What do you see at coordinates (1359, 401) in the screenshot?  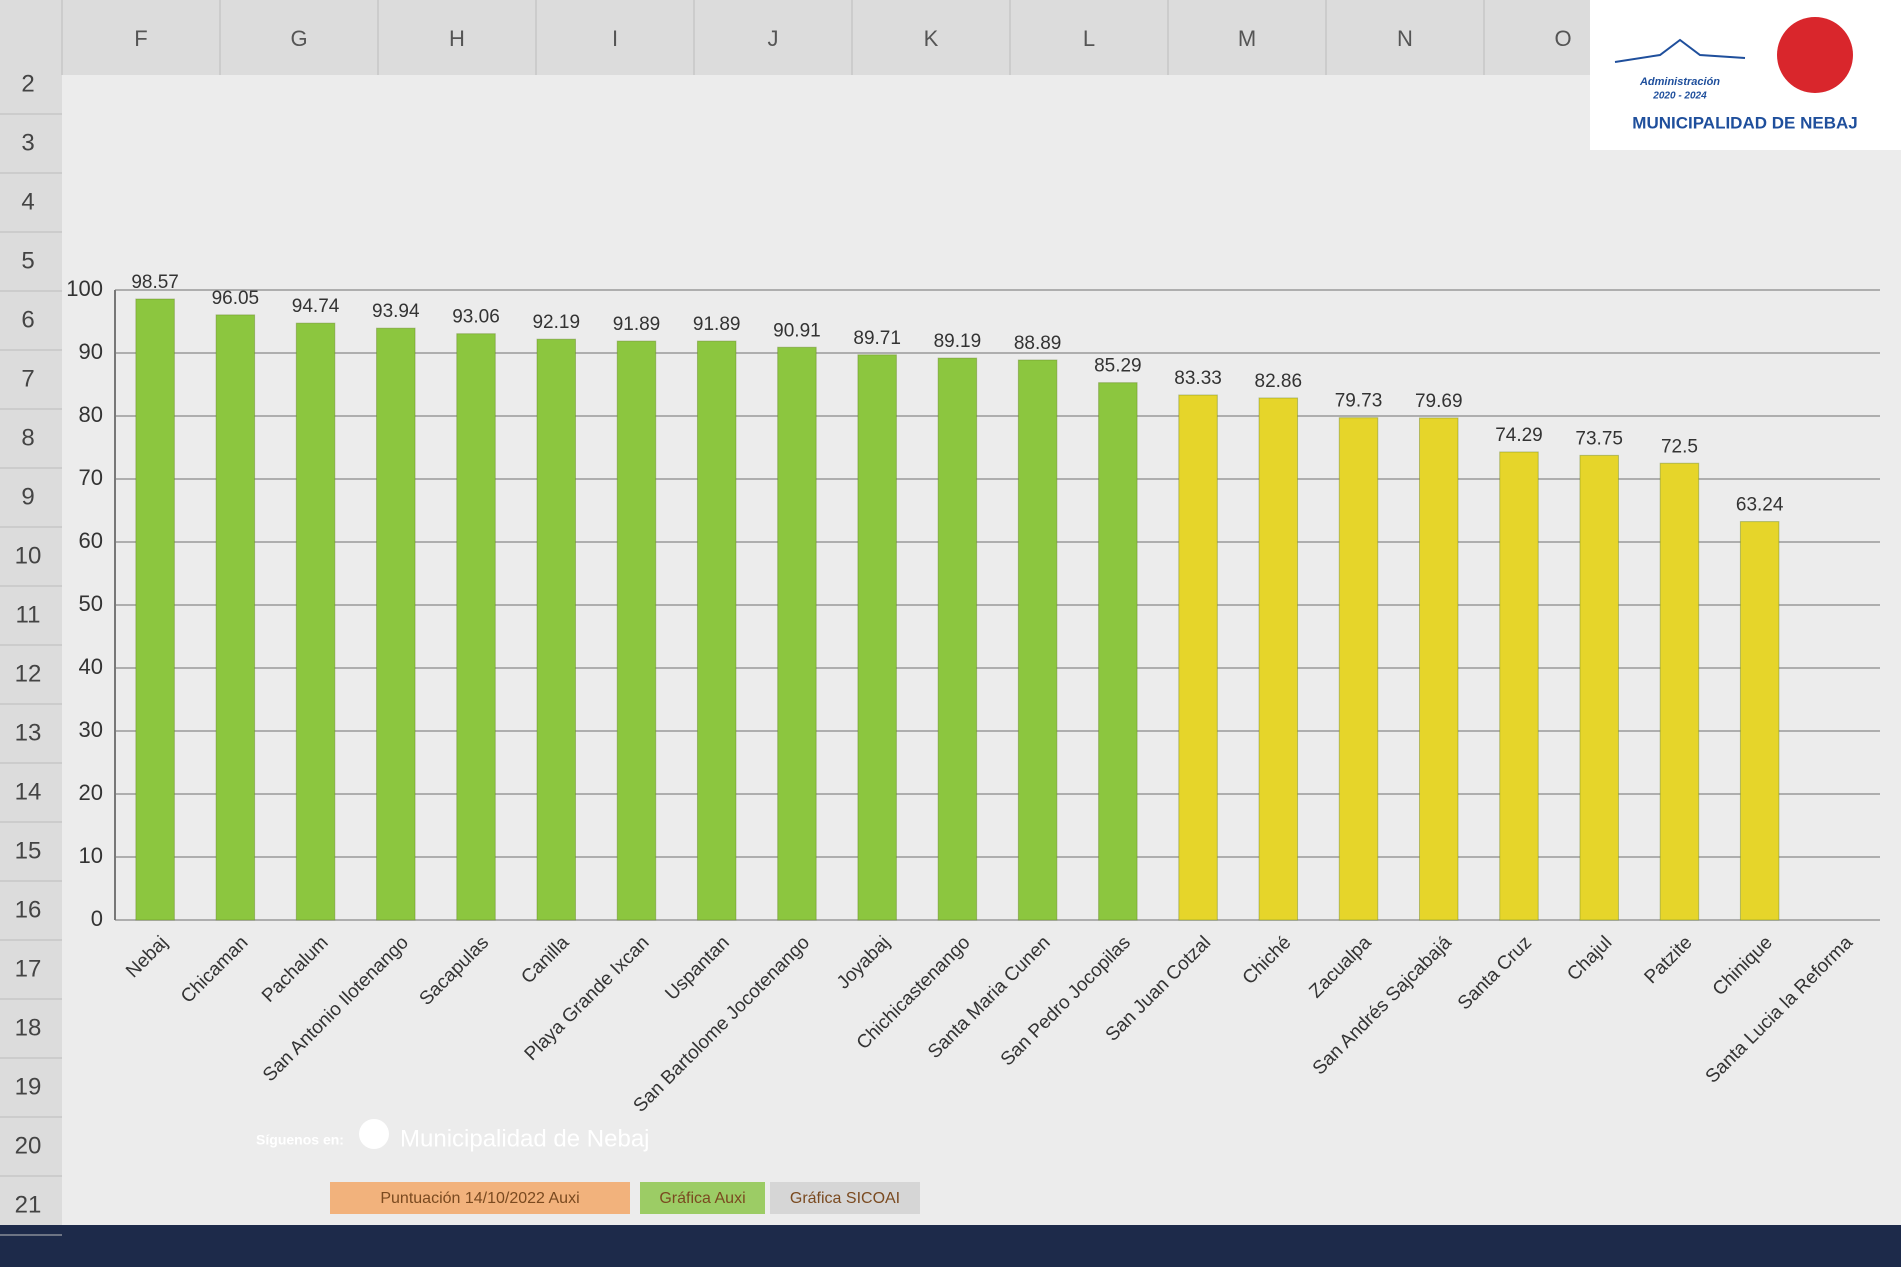 I see `value-label: 79.73` at bounding box center [1359, 401].